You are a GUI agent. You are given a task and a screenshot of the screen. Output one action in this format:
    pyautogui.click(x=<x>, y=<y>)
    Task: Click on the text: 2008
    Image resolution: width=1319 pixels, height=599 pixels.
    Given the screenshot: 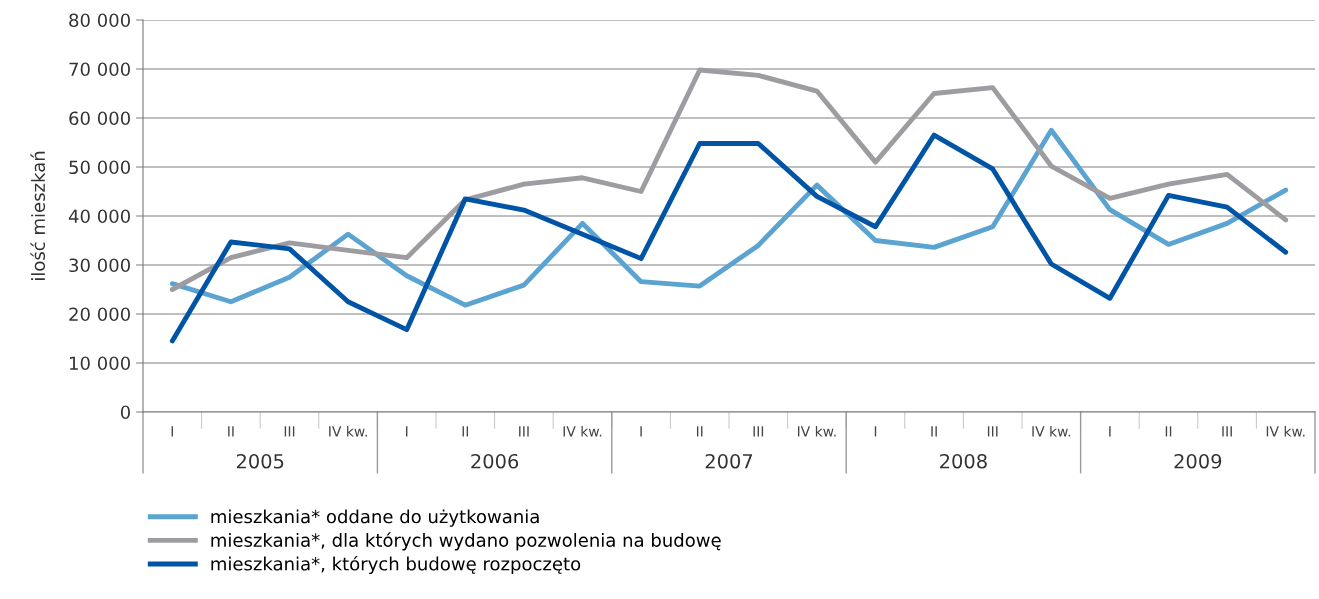 What is the action you would take?
    pyautogui.click(x=963, y=461)
    